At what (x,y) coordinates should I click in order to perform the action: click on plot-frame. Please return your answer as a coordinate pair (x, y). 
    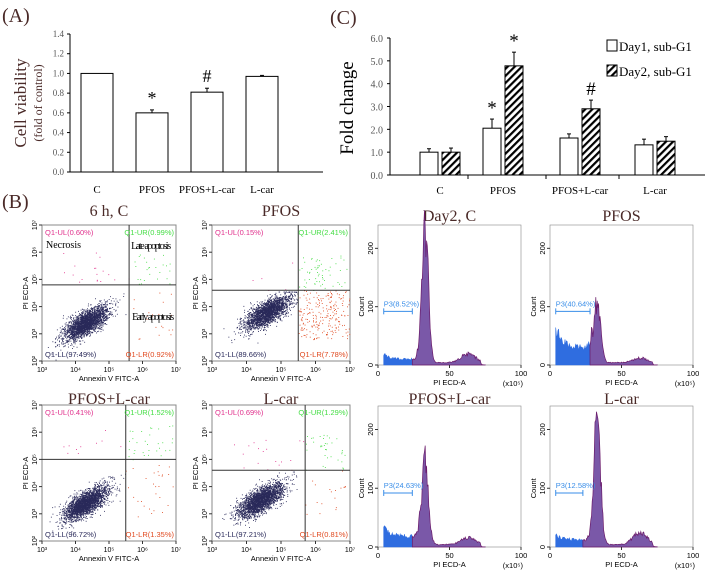
    Looking at the image, I should click on (281, 293).